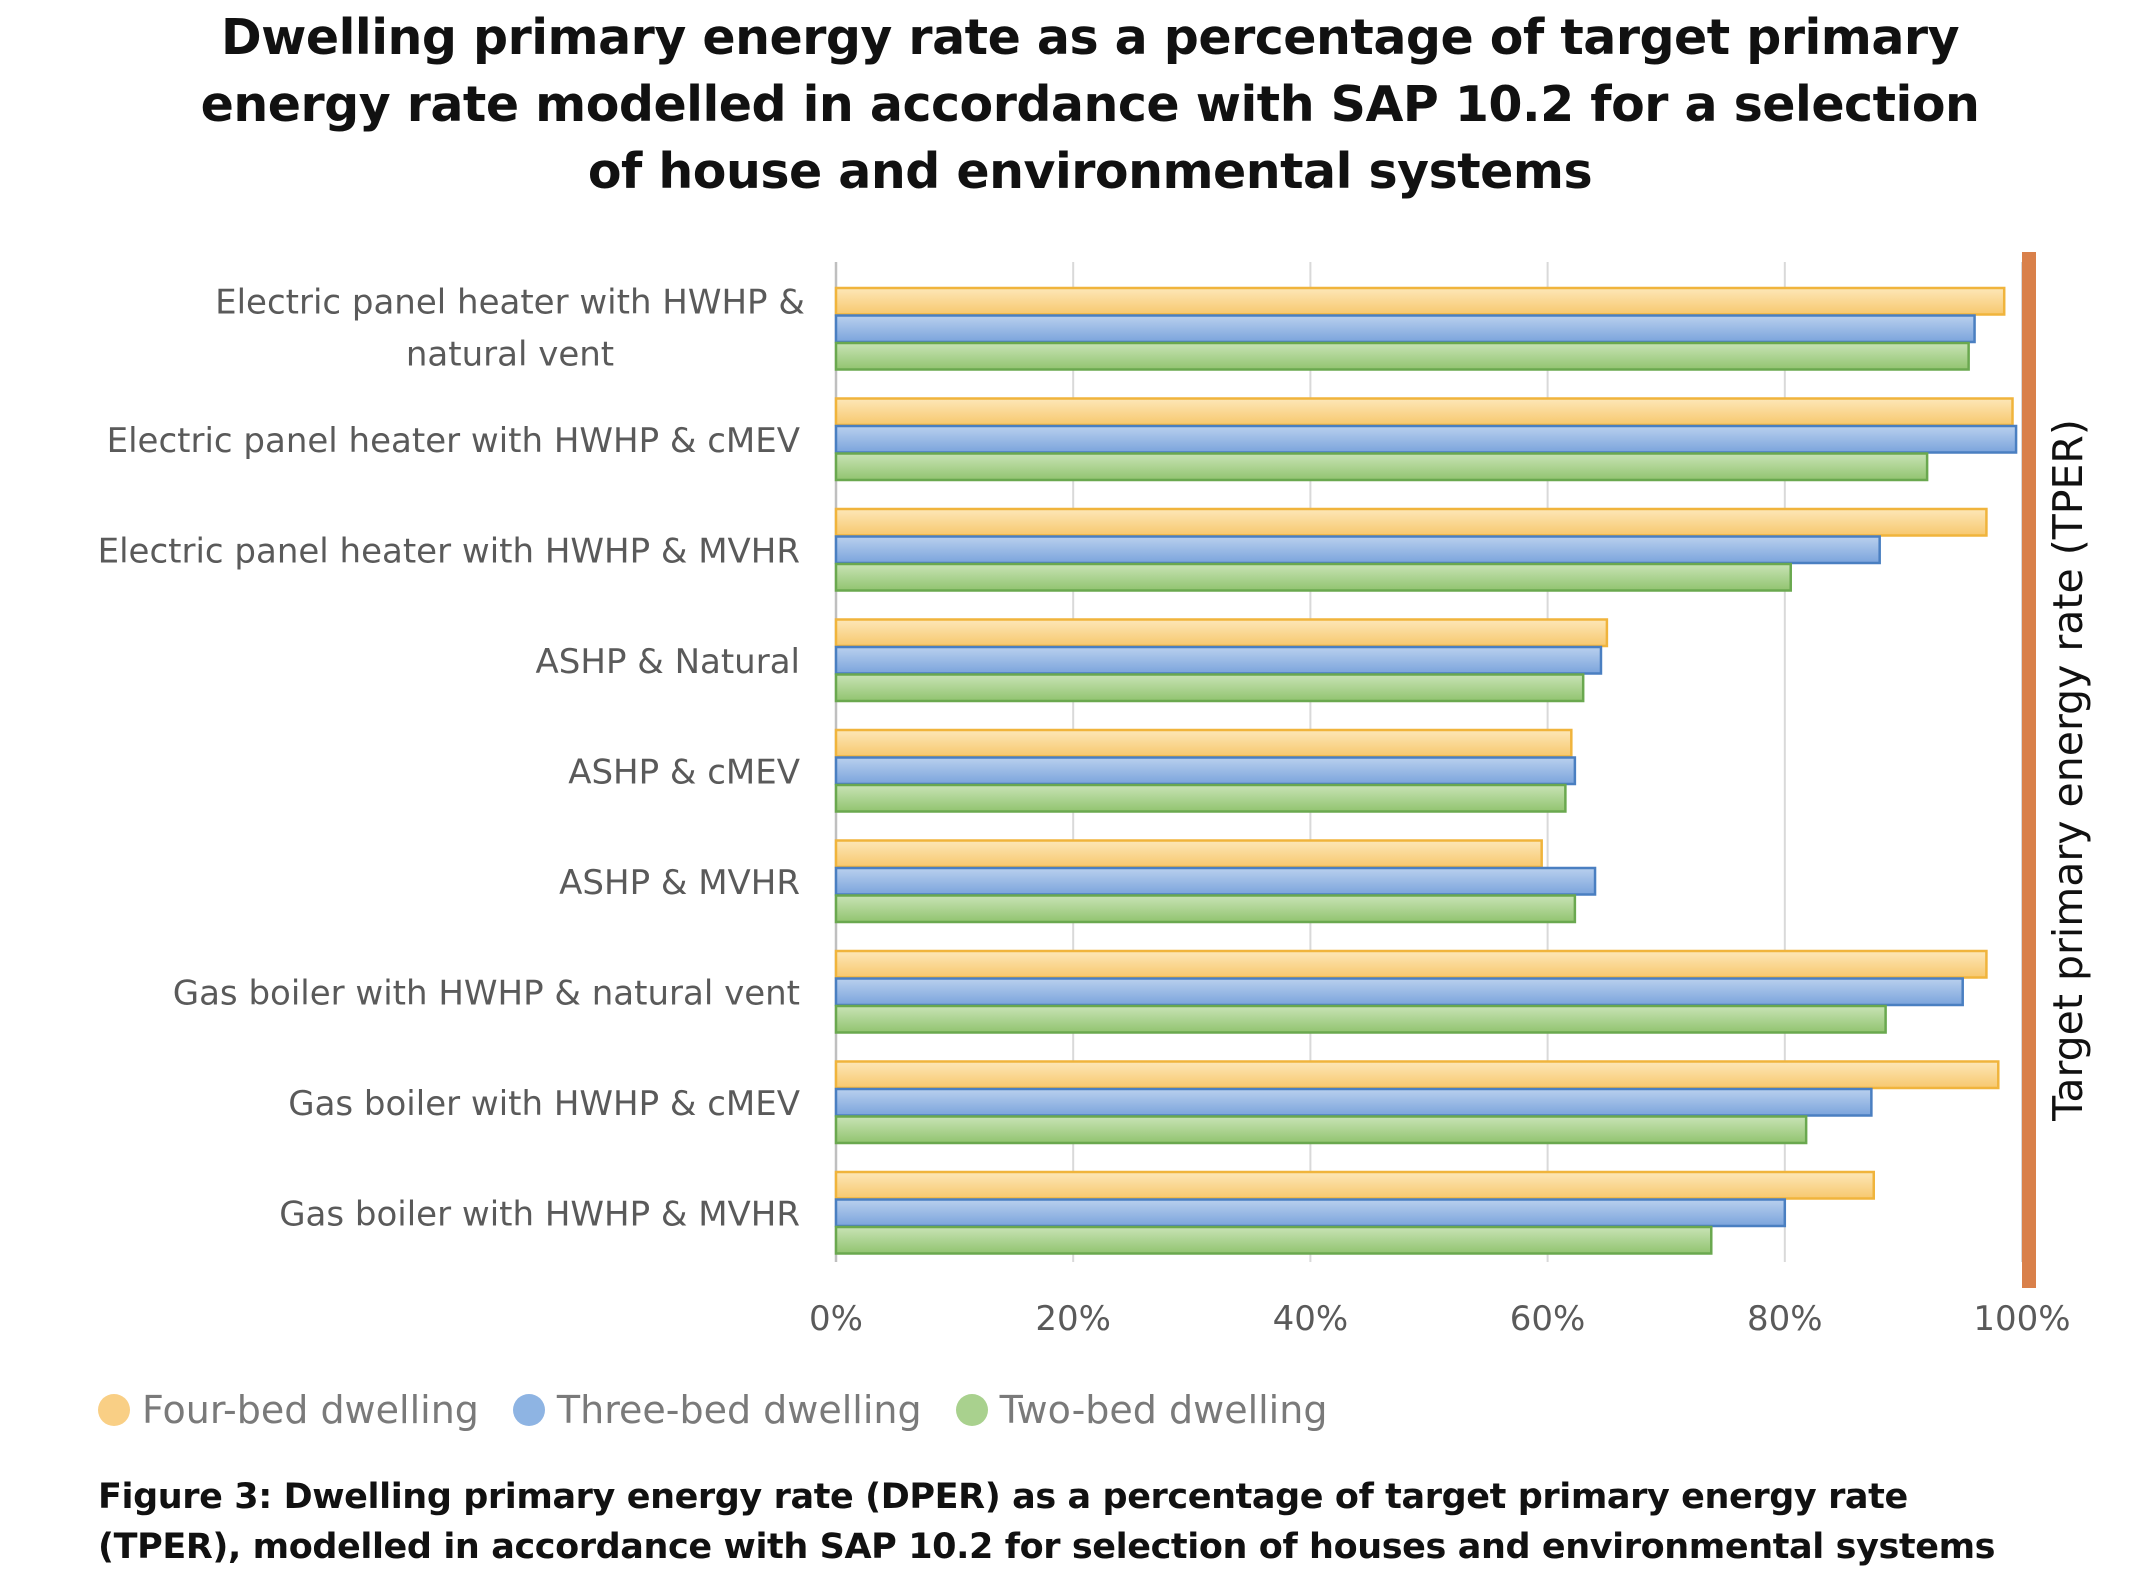 Image resolution: width=2152 pixels, height=1590 pixels. What do you see at coordinates (2021, 1319) in the screenshot?
I see `x-tick-label: 100%` at bounding box center [2021, 1319].